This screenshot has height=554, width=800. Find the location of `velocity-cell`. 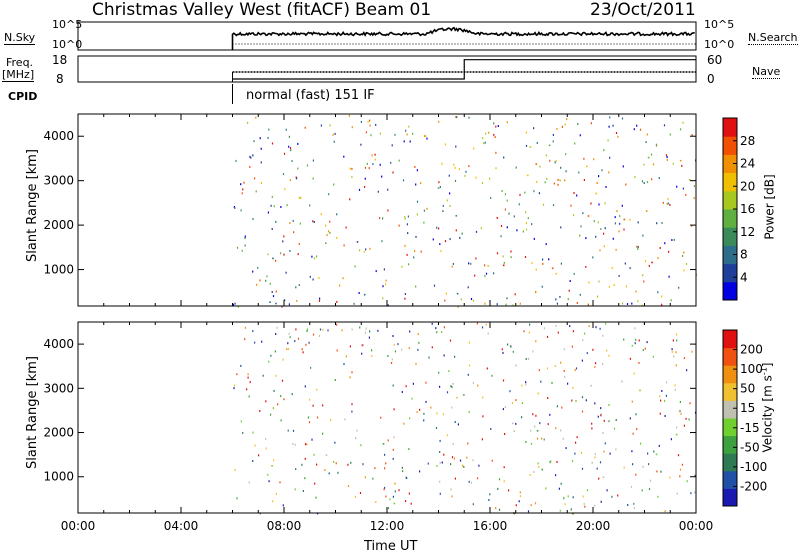

velocity-cell is located at coordinates (656, 454).